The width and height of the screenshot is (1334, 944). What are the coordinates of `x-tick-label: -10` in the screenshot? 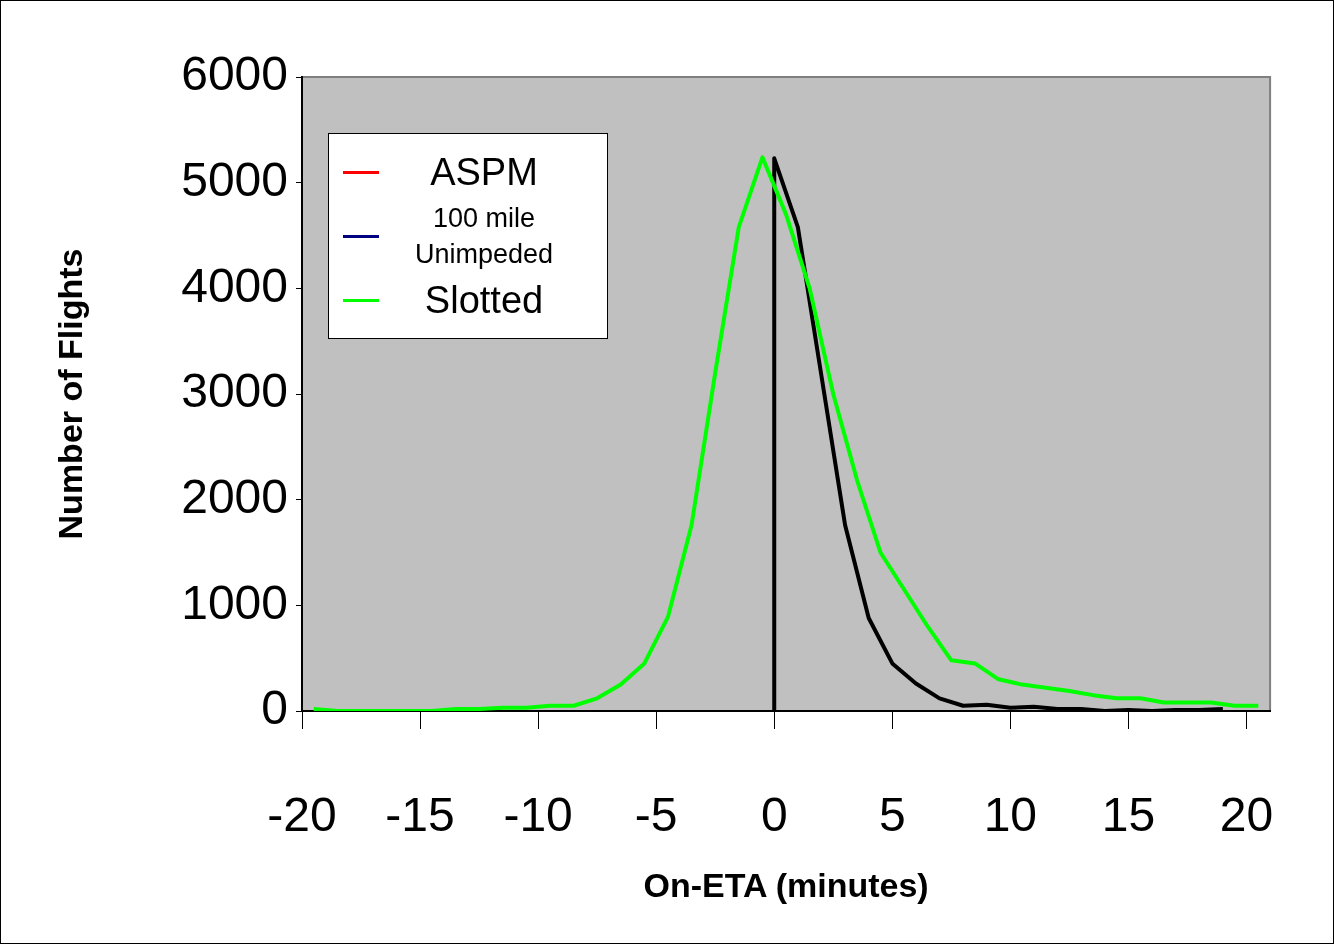 It's located at (538, 815).